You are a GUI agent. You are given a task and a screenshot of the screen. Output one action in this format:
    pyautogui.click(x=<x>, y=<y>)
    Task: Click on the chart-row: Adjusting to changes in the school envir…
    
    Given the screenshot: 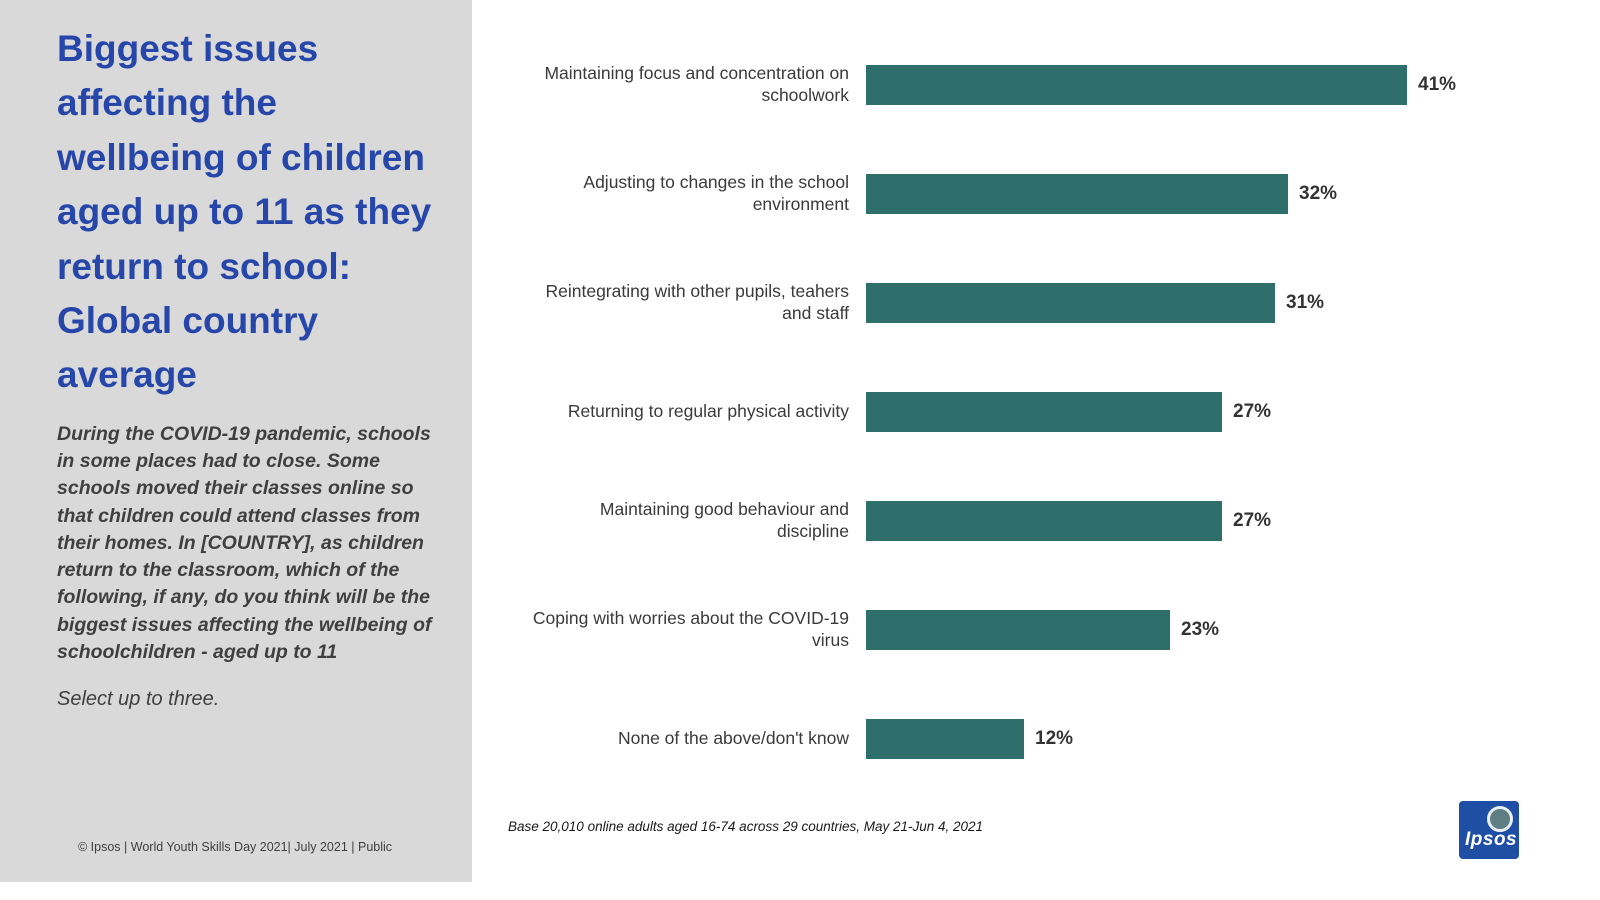 What is the action you would take?
    pyautogui.click(x=1063, y=193)
    